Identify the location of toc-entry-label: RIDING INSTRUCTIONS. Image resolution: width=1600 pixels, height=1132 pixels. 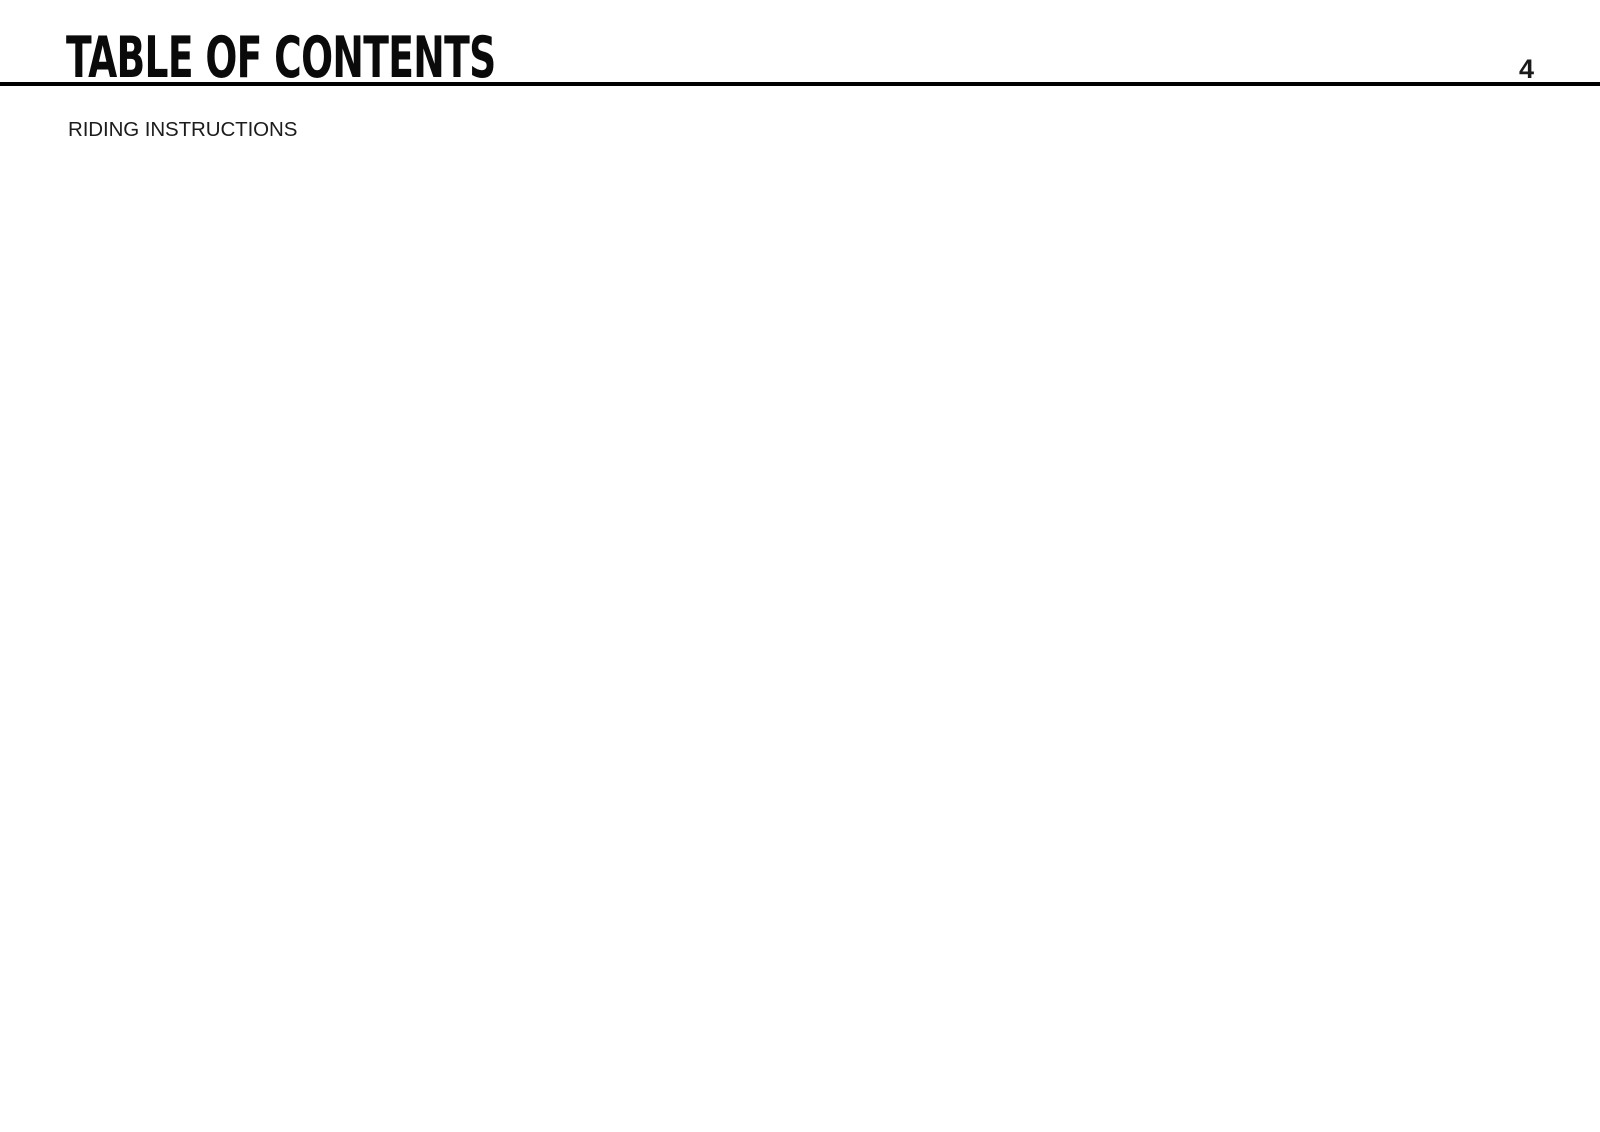
(183, 129).